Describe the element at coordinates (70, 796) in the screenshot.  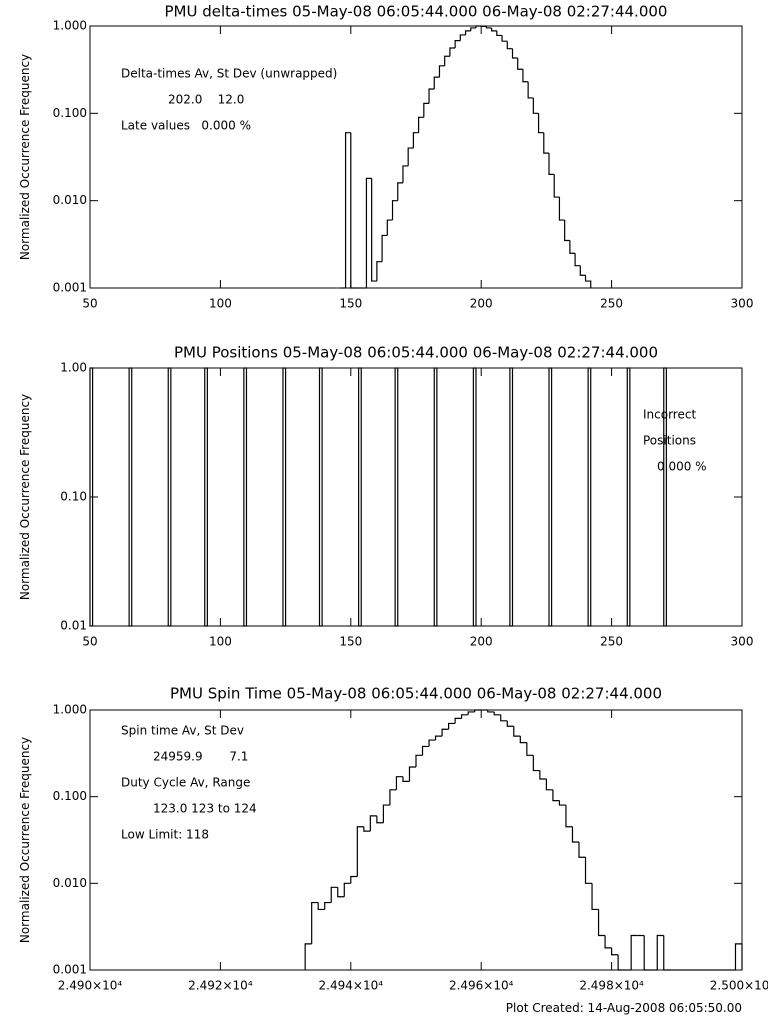
I see `y-tick-label: 0.100` at that location.